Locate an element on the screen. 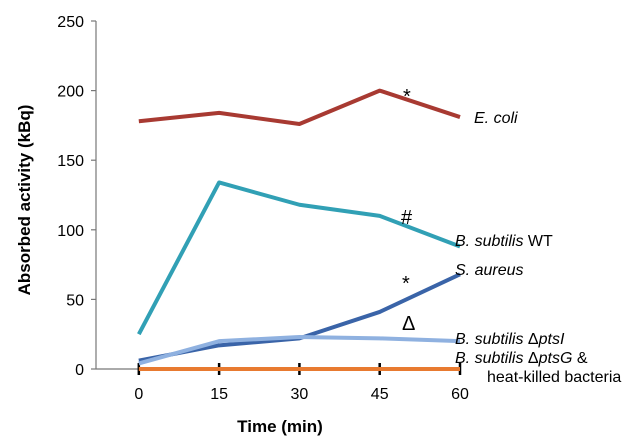 The image size is (644, 441). series-label-bsub_ptsI: B. subtilis ΔptsI is located at coordinates (510, 339).